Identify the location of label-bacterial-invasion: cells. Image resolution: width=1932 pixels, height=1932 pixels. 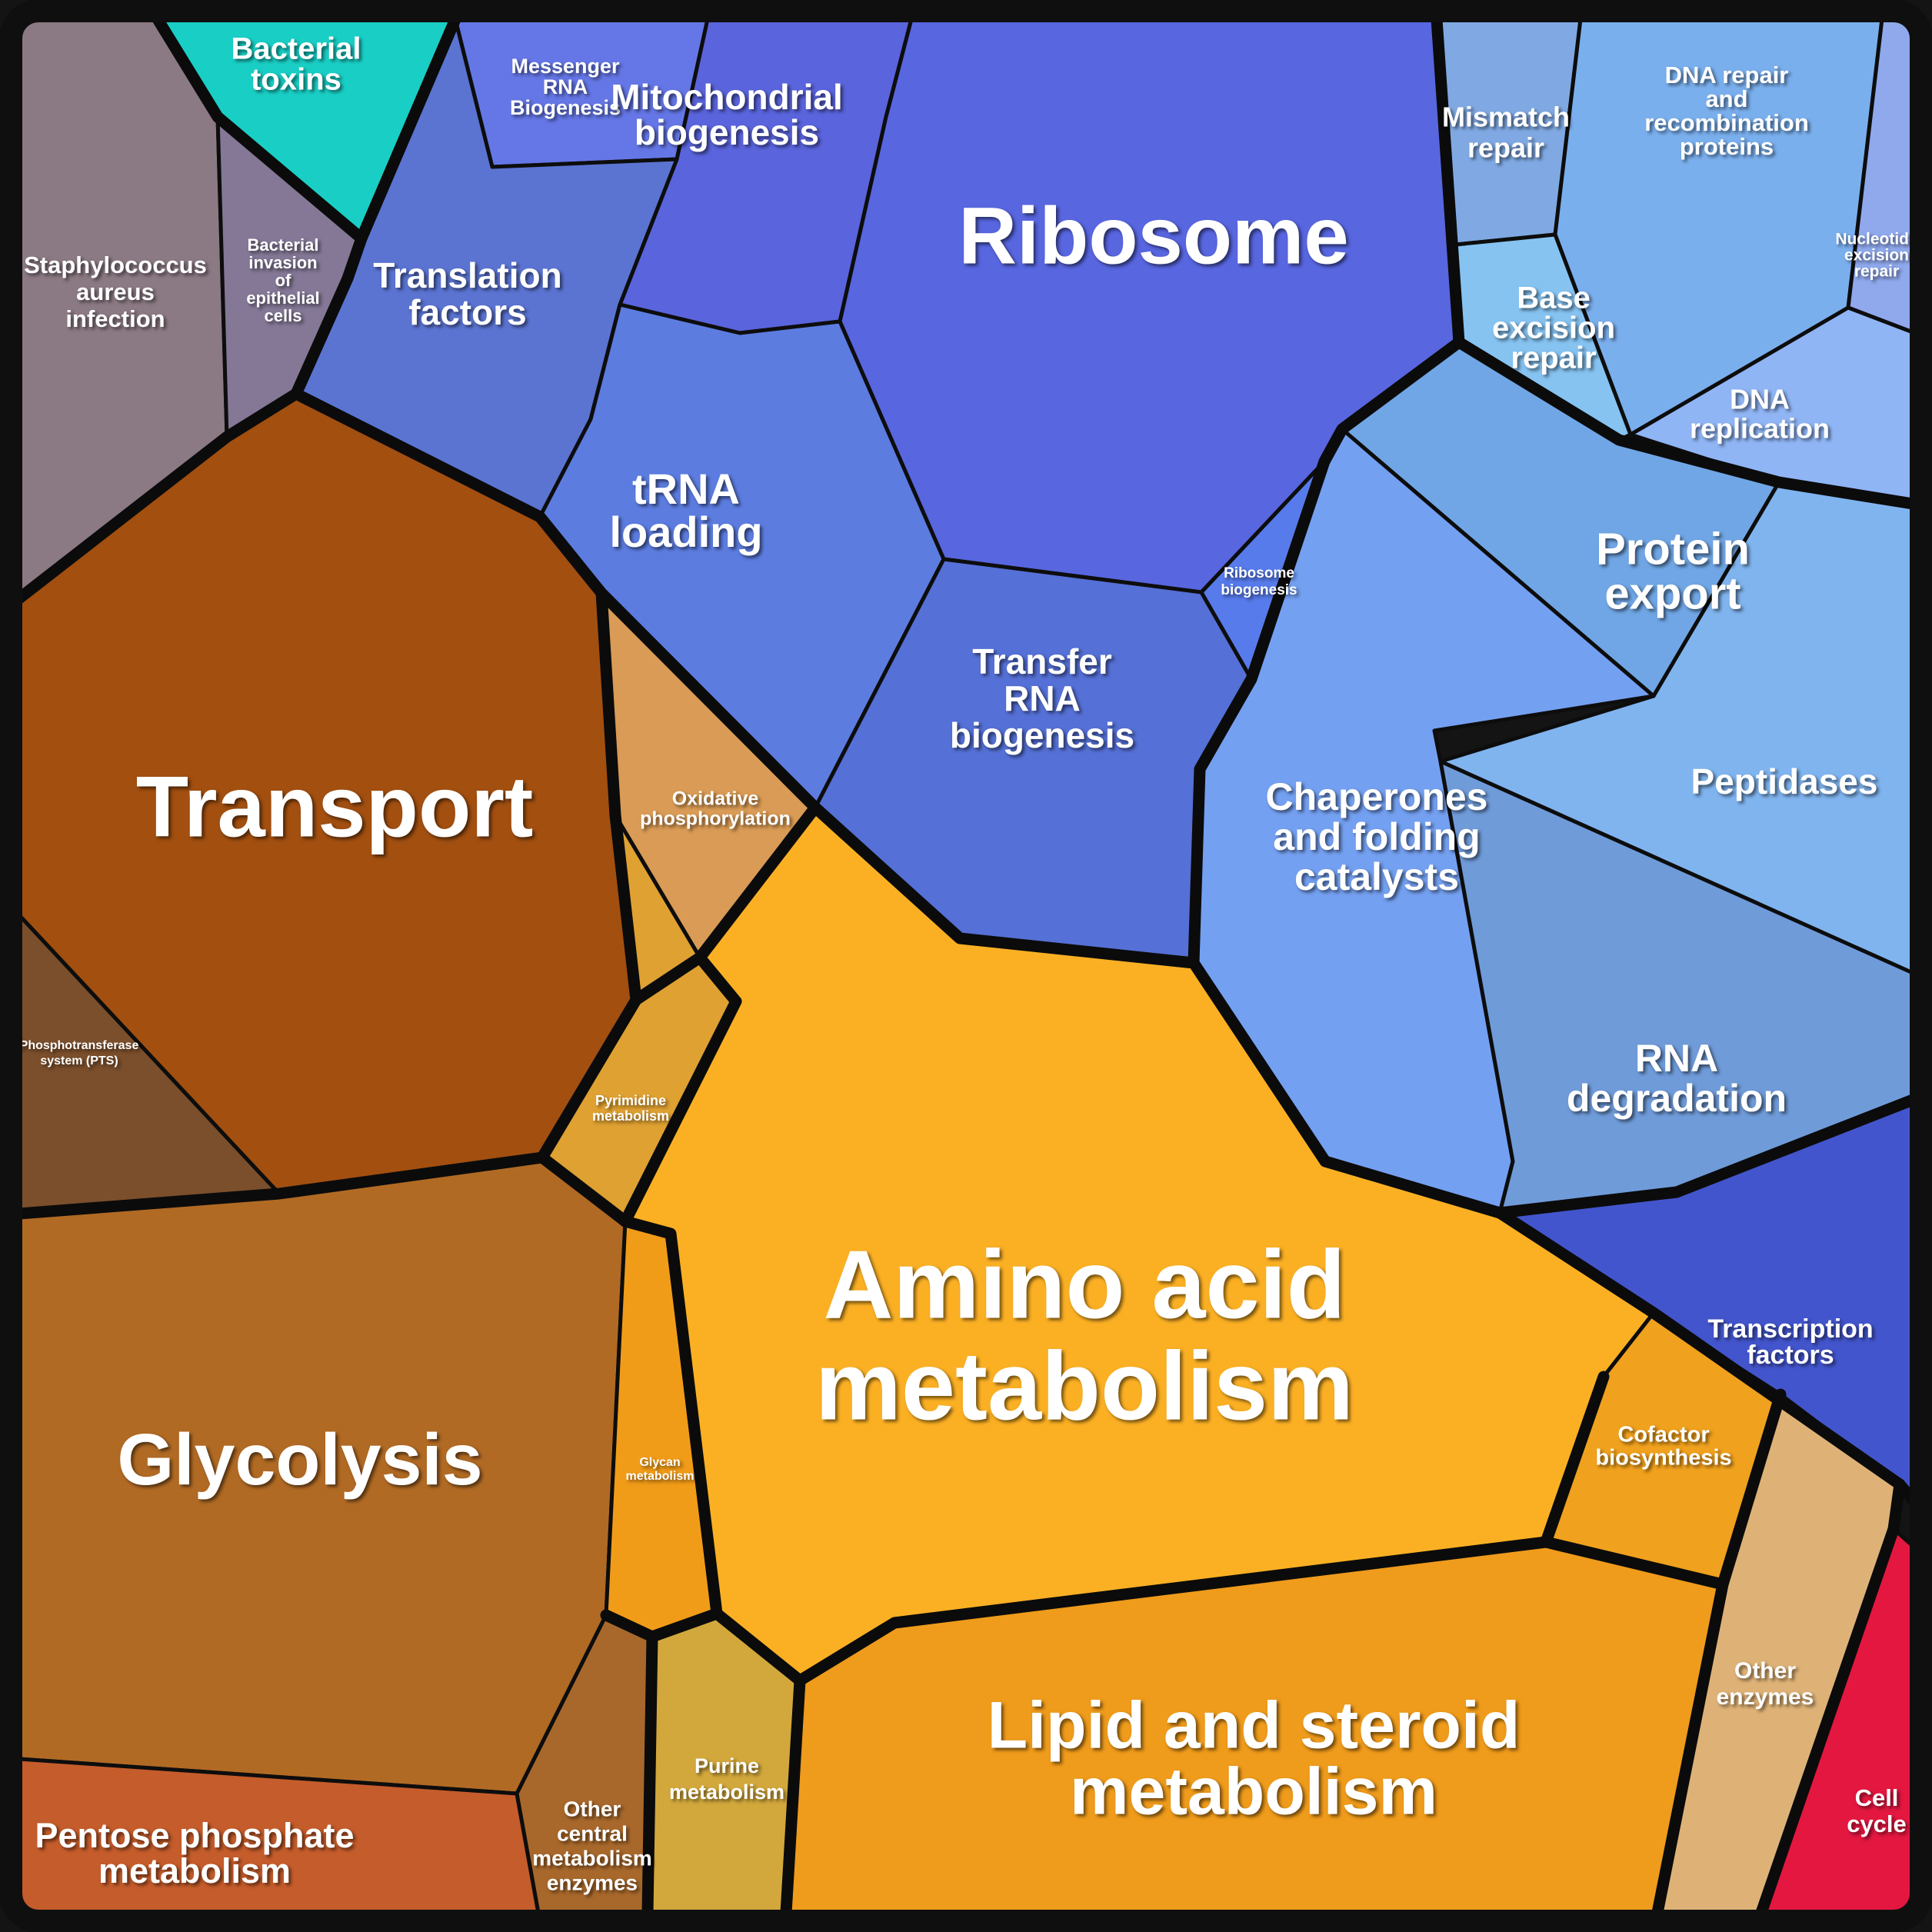
(283, 315).